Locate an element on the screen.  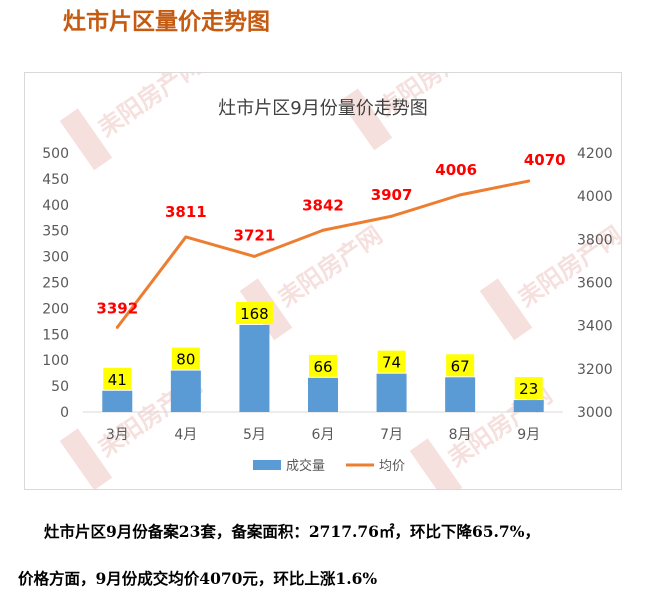
left-tick-label: 300 is located at coordinates (55, 258).